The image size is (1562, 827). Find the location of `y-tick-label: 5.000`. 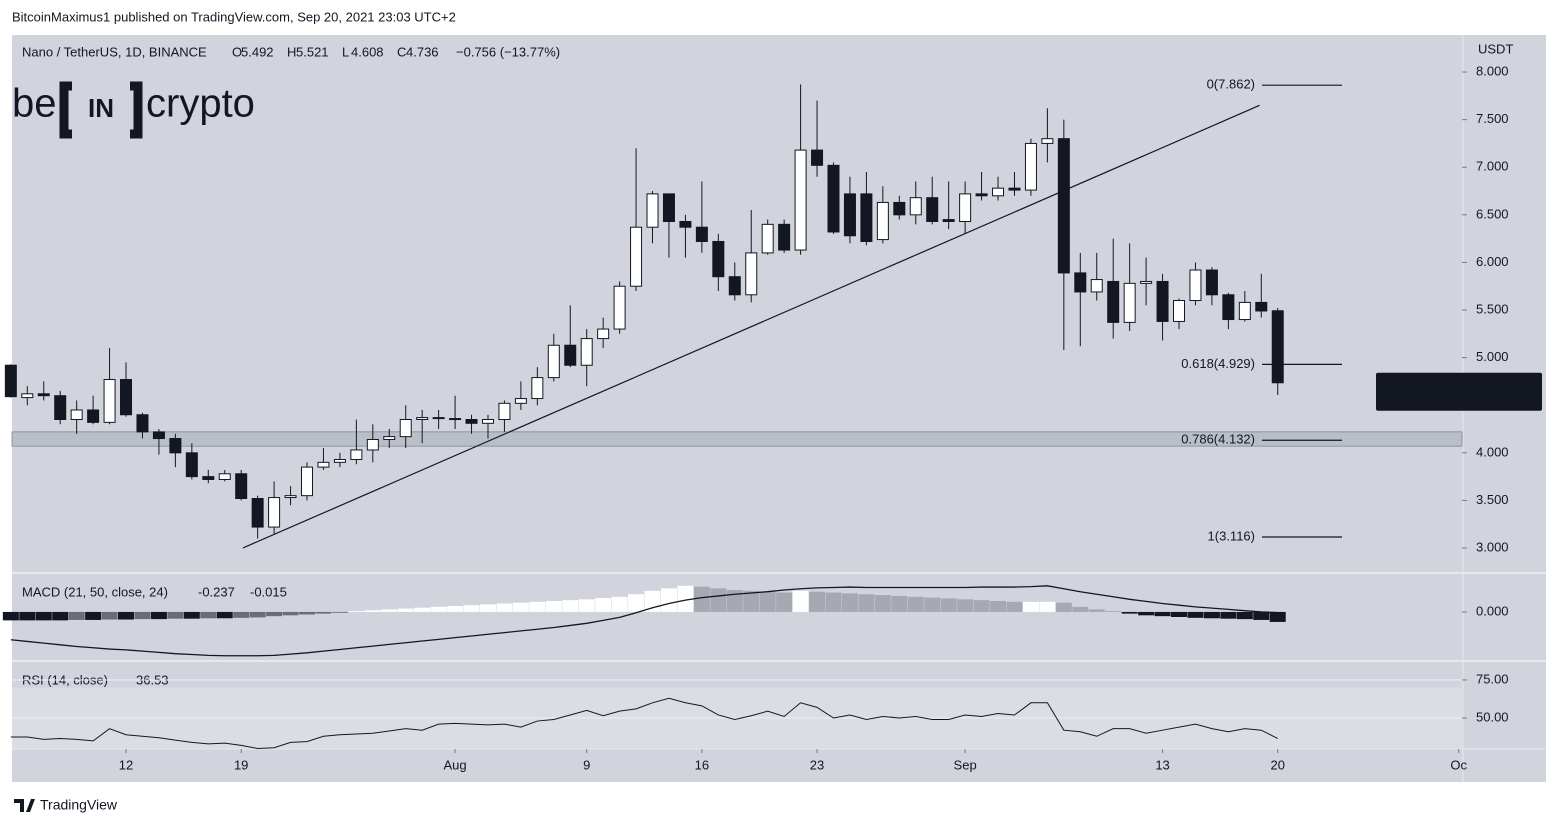

y-tick-label: 5.000 is located at coordinates (1492, 356).